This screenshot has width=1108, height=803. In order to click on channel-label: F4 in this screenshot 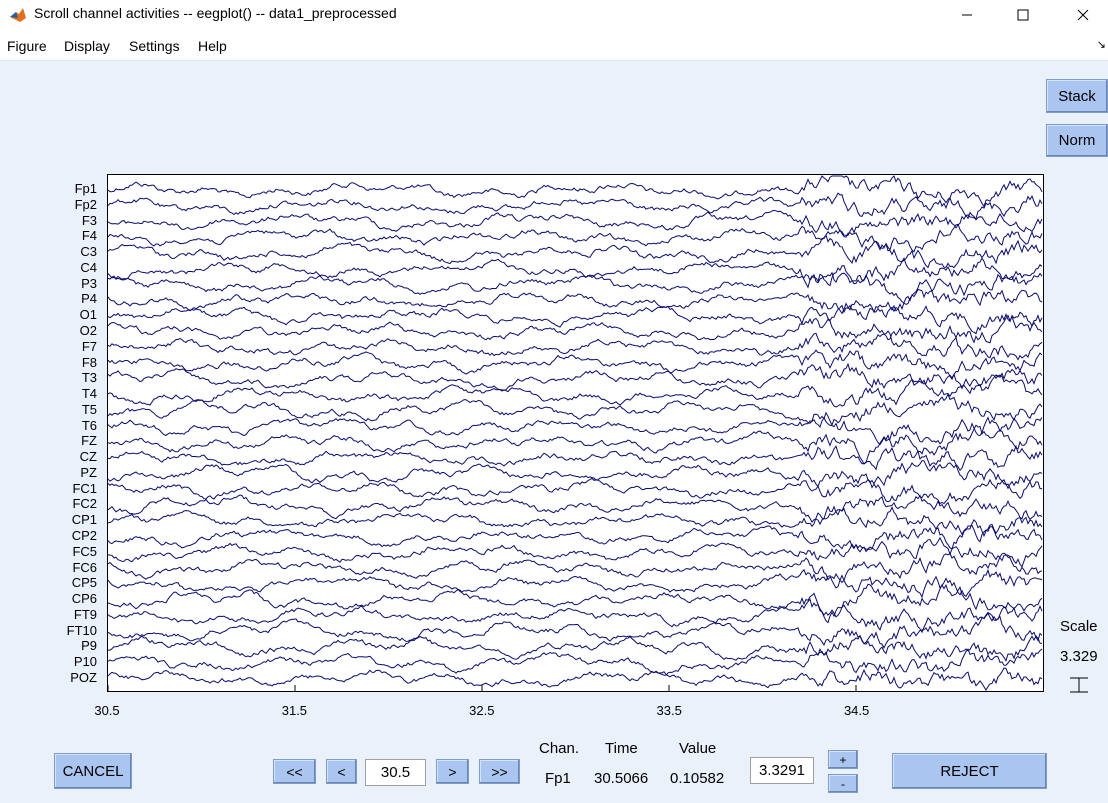, I will do `click(89, 236)`.